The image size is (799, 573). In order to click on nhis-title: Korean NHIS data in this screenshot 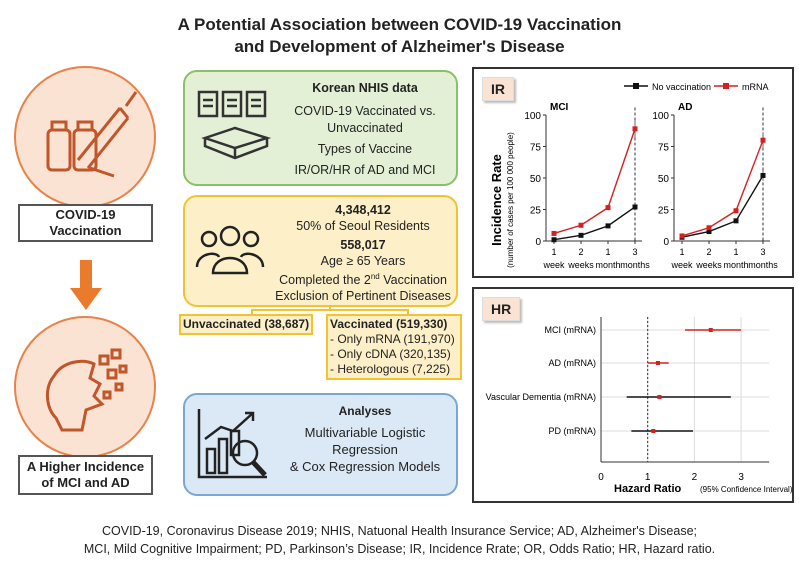, I will do `click(365, 88)`.